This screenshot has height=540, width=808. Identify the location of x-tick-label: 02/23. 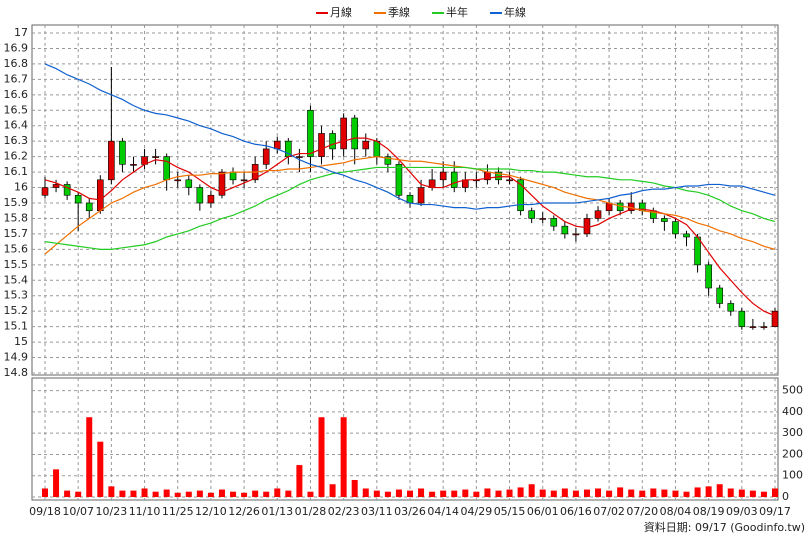
(344, 511).